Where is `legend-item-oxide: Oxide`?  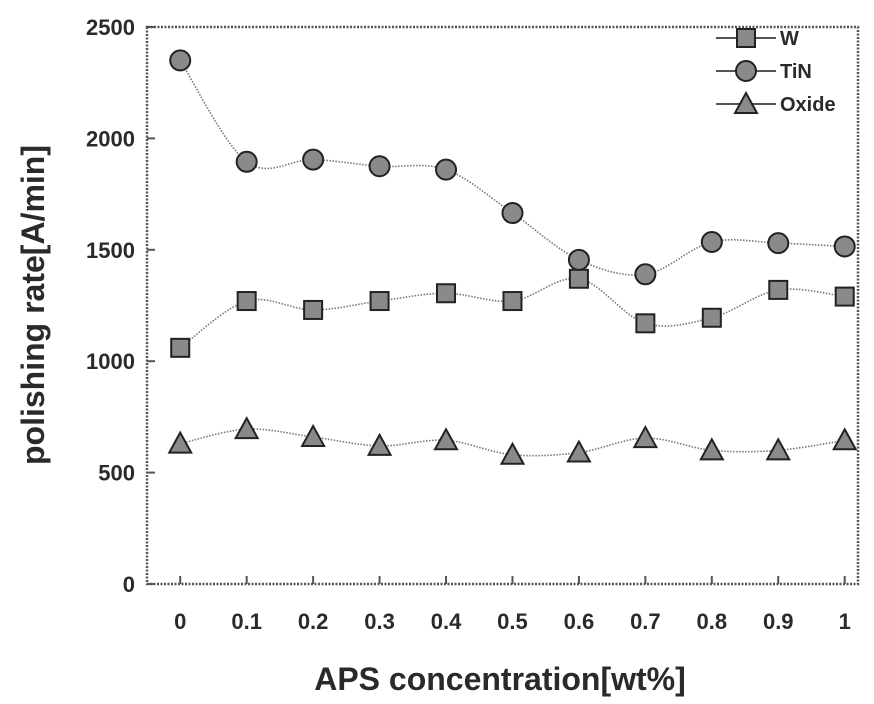 legend-item-oxide: Oxide is located at coordinates (776, 104).